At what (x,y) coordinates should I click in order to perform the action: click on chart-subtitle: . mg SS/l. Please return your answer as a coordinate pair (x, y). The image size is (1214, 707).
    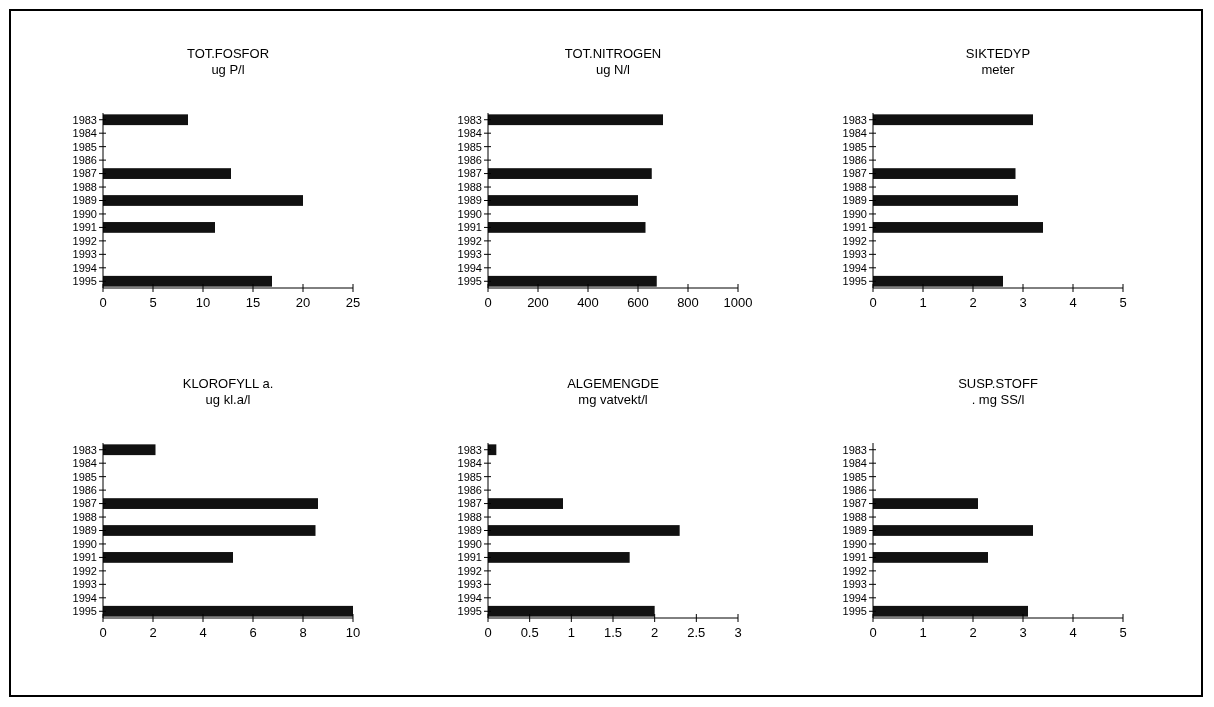
    Looking at the image, I should click on (998, 399).